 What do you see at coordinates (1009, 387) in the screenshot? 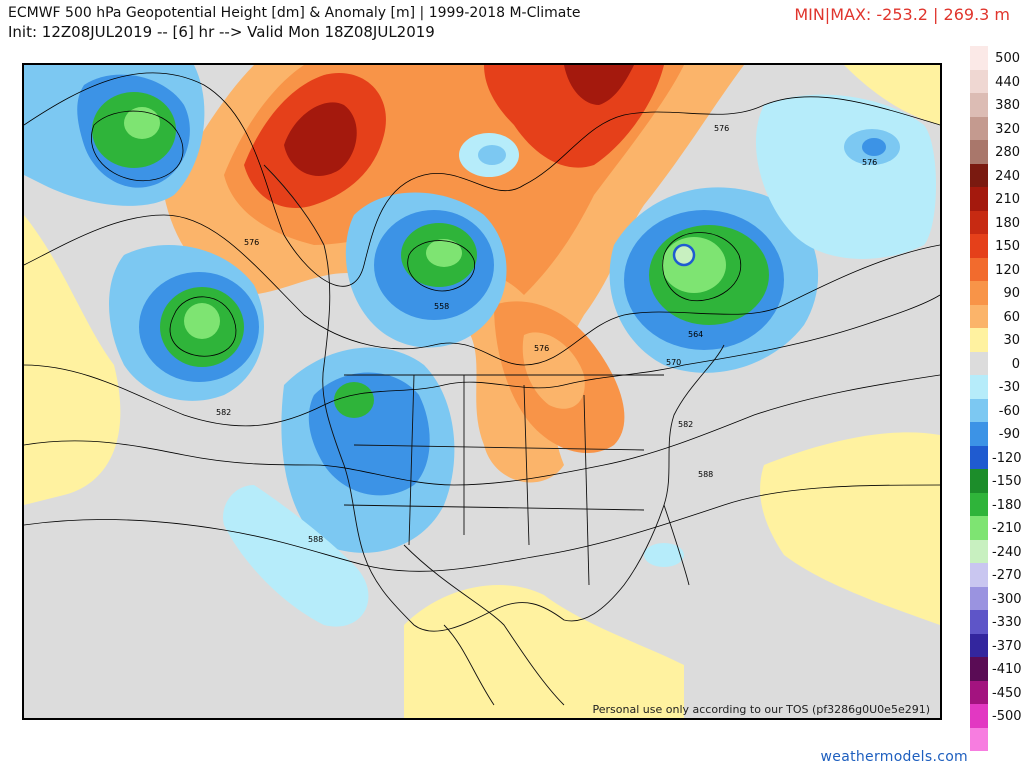
I see `legend-label: -30` at bounding box center [1009, 387].